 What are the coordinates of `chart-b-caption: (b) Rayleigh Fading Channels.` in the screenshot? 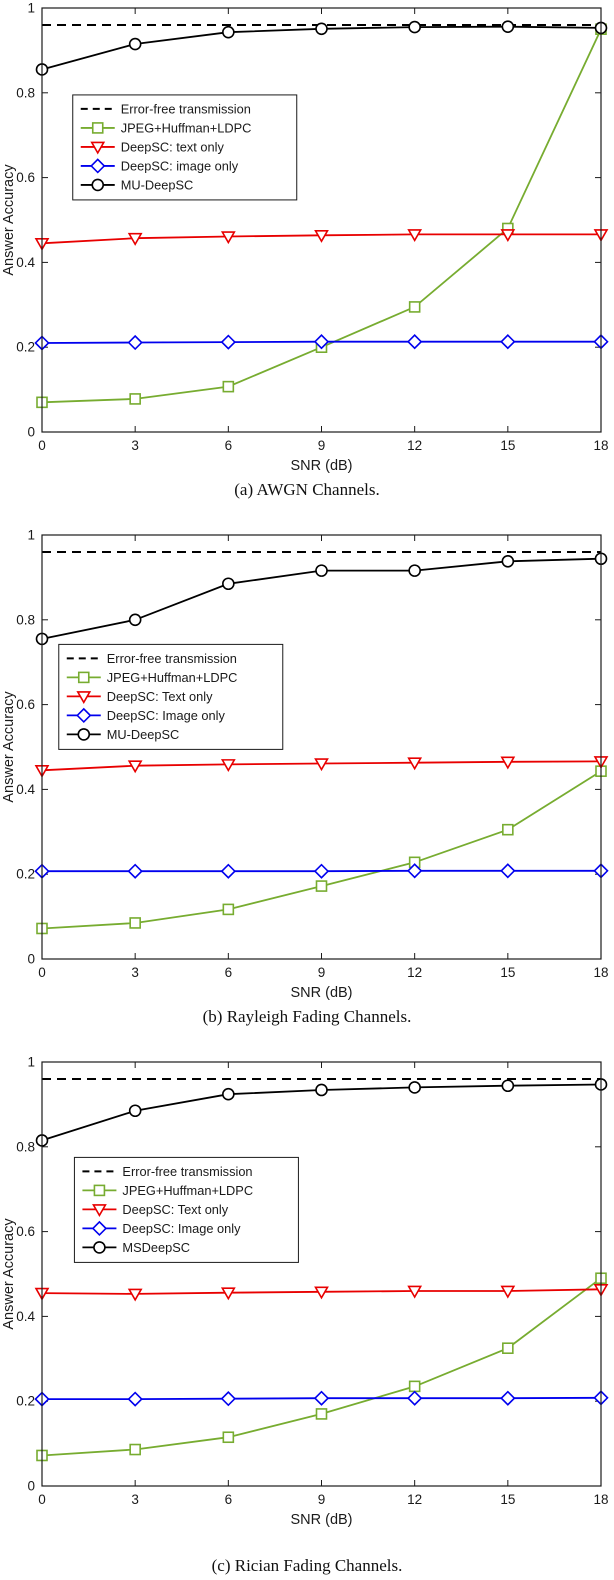 It's located at (307, 1016).